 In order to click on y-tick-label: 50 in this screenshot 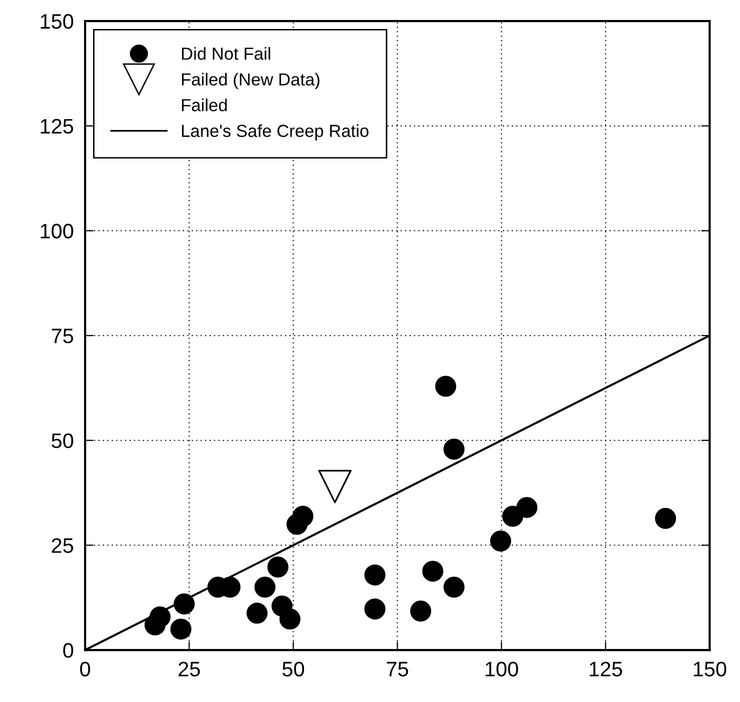, I will do `click(63, 440)`.